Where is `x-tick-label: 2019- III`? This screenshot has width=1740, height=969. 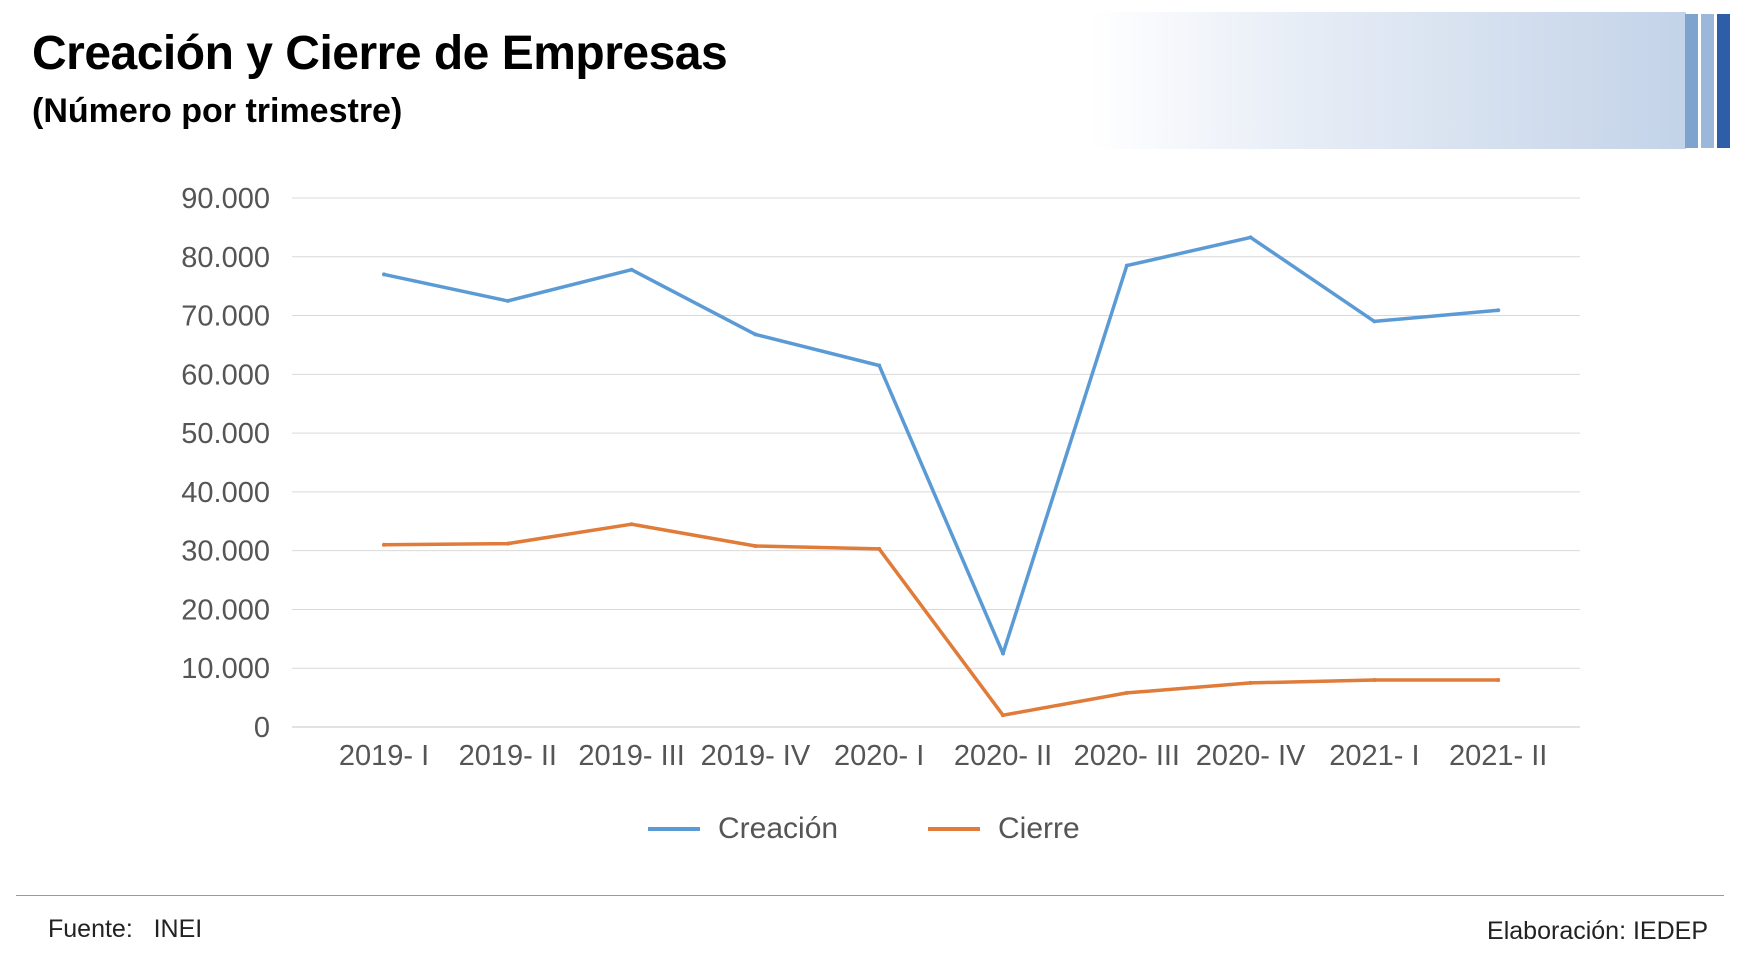 x-tick-label: 2019- III is located at coordinates (631, 756).